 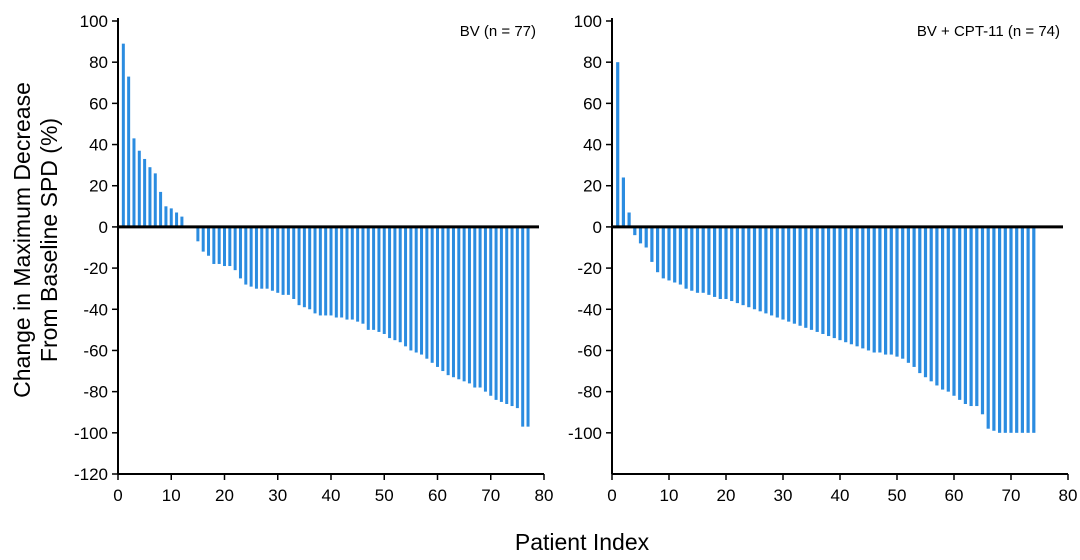 I want to click on panel2-x-tick-label-5: 50, so click(x=897, y=495).